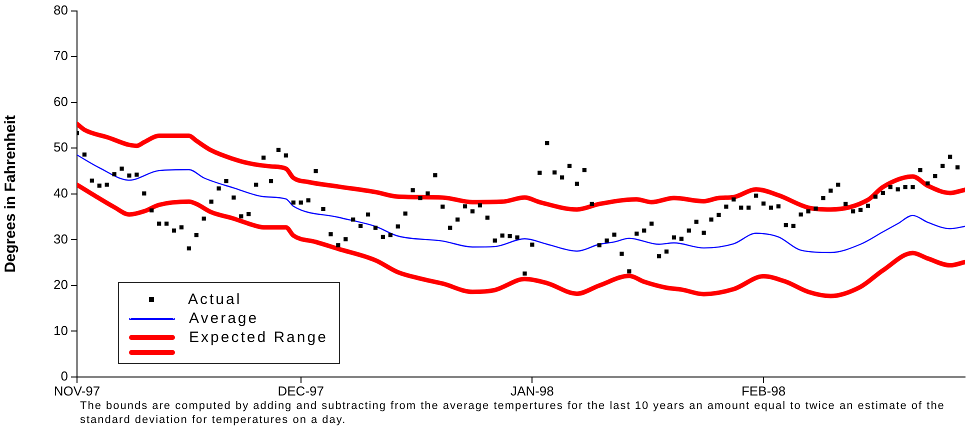 The image size is (970, 431). I want to click on y-tick-label: 0, so click(64, 376).